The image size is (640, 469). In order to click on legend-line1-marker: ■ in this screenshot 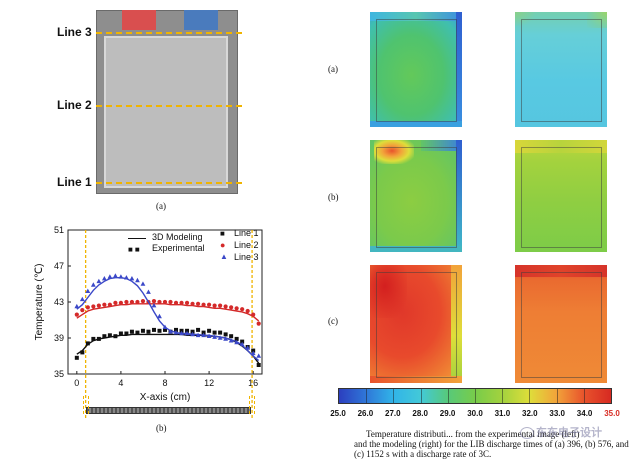, I will do `click(222, 233)`.